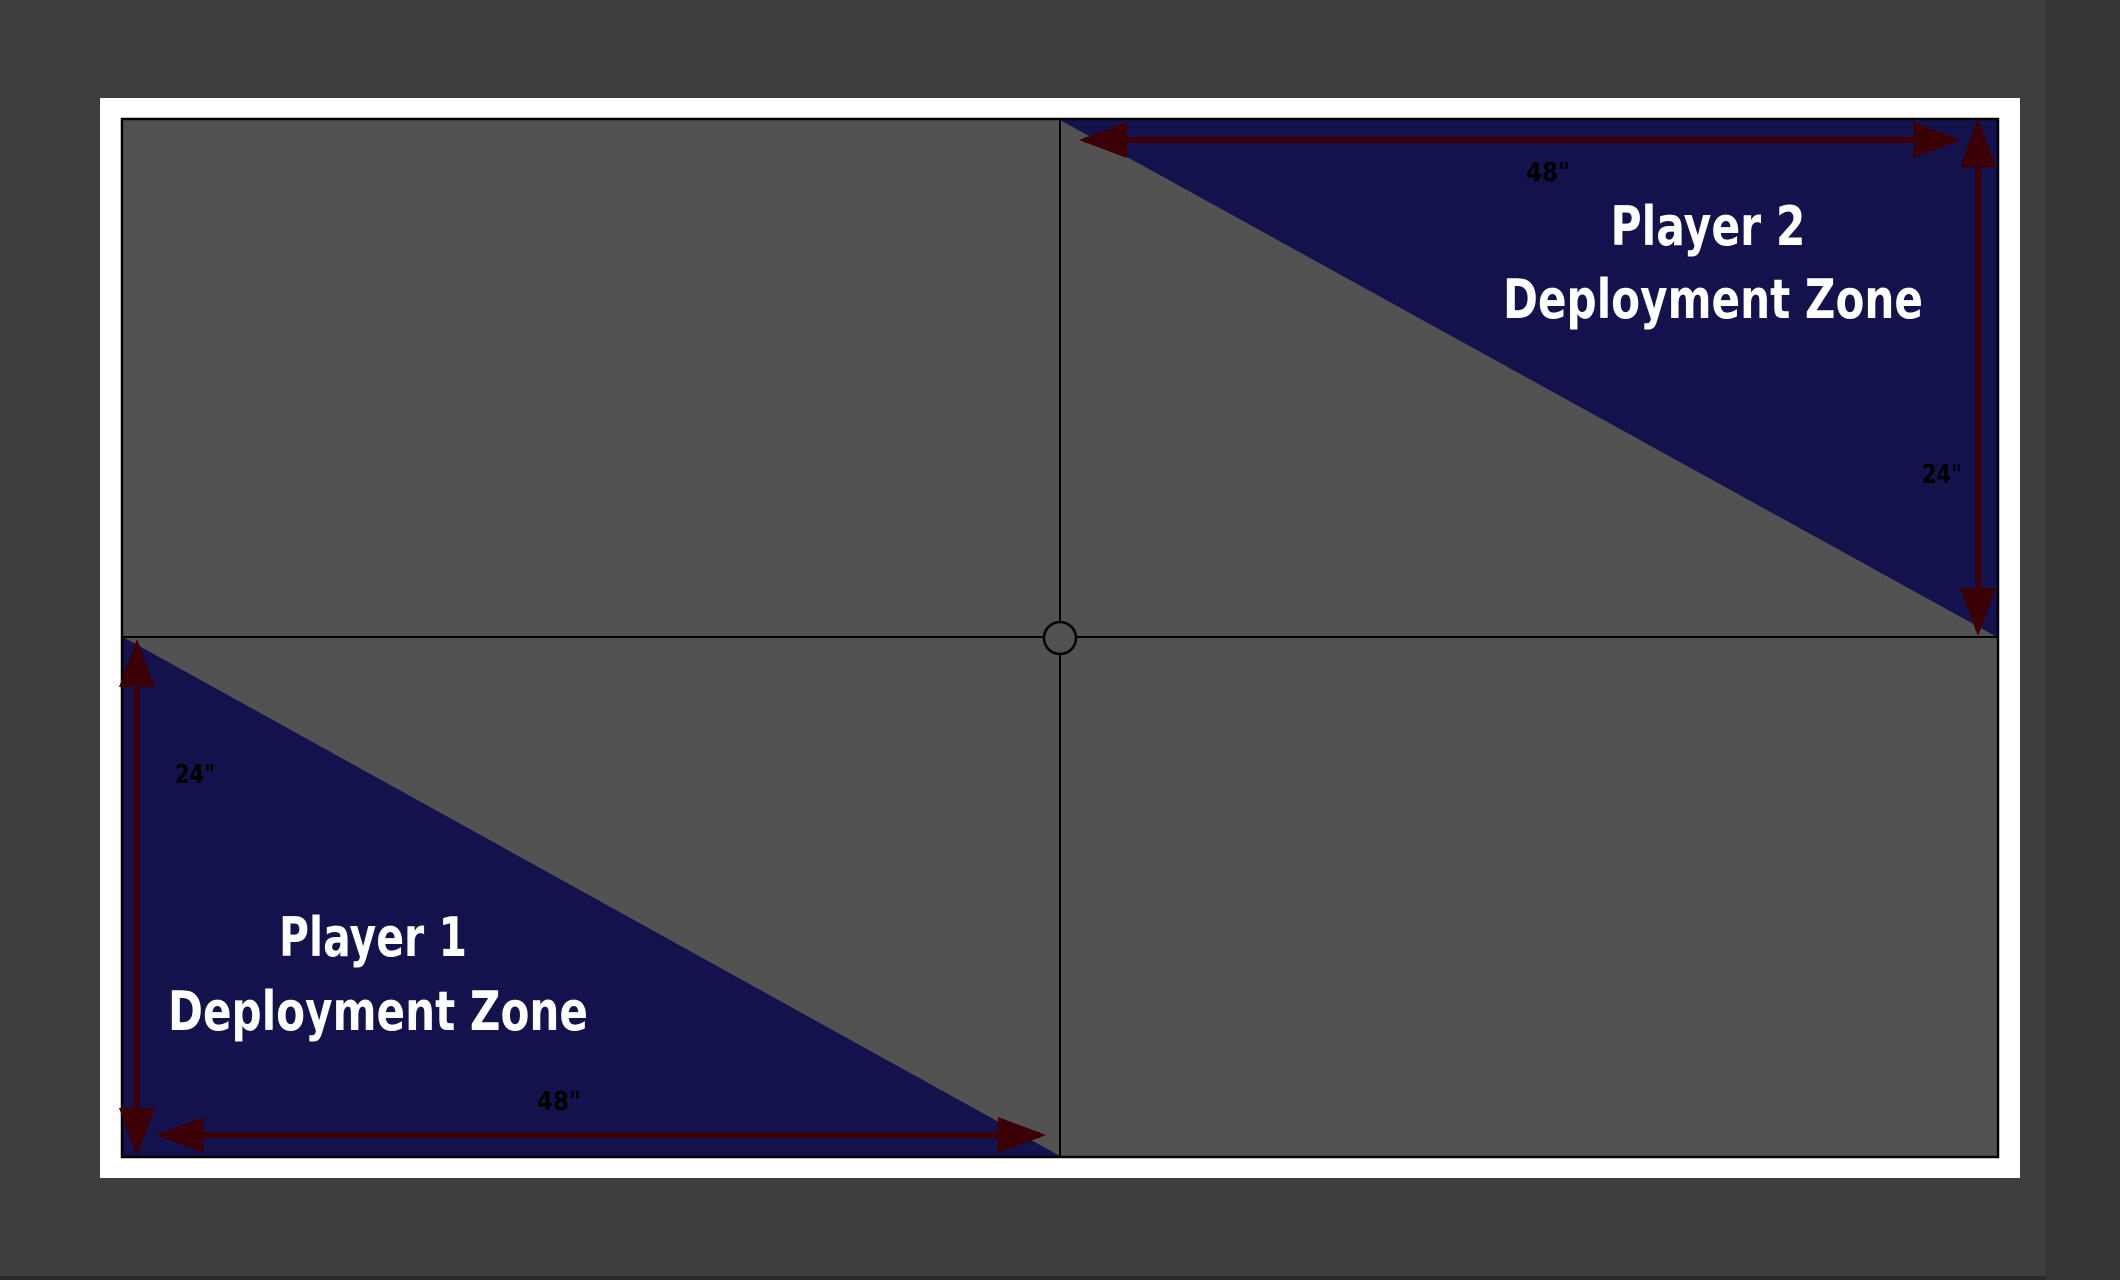  What do you see at coordinates (1023, 1278) in the screenshot?
I see `bottom-edge-line` at bounding box center [1023, 1278].